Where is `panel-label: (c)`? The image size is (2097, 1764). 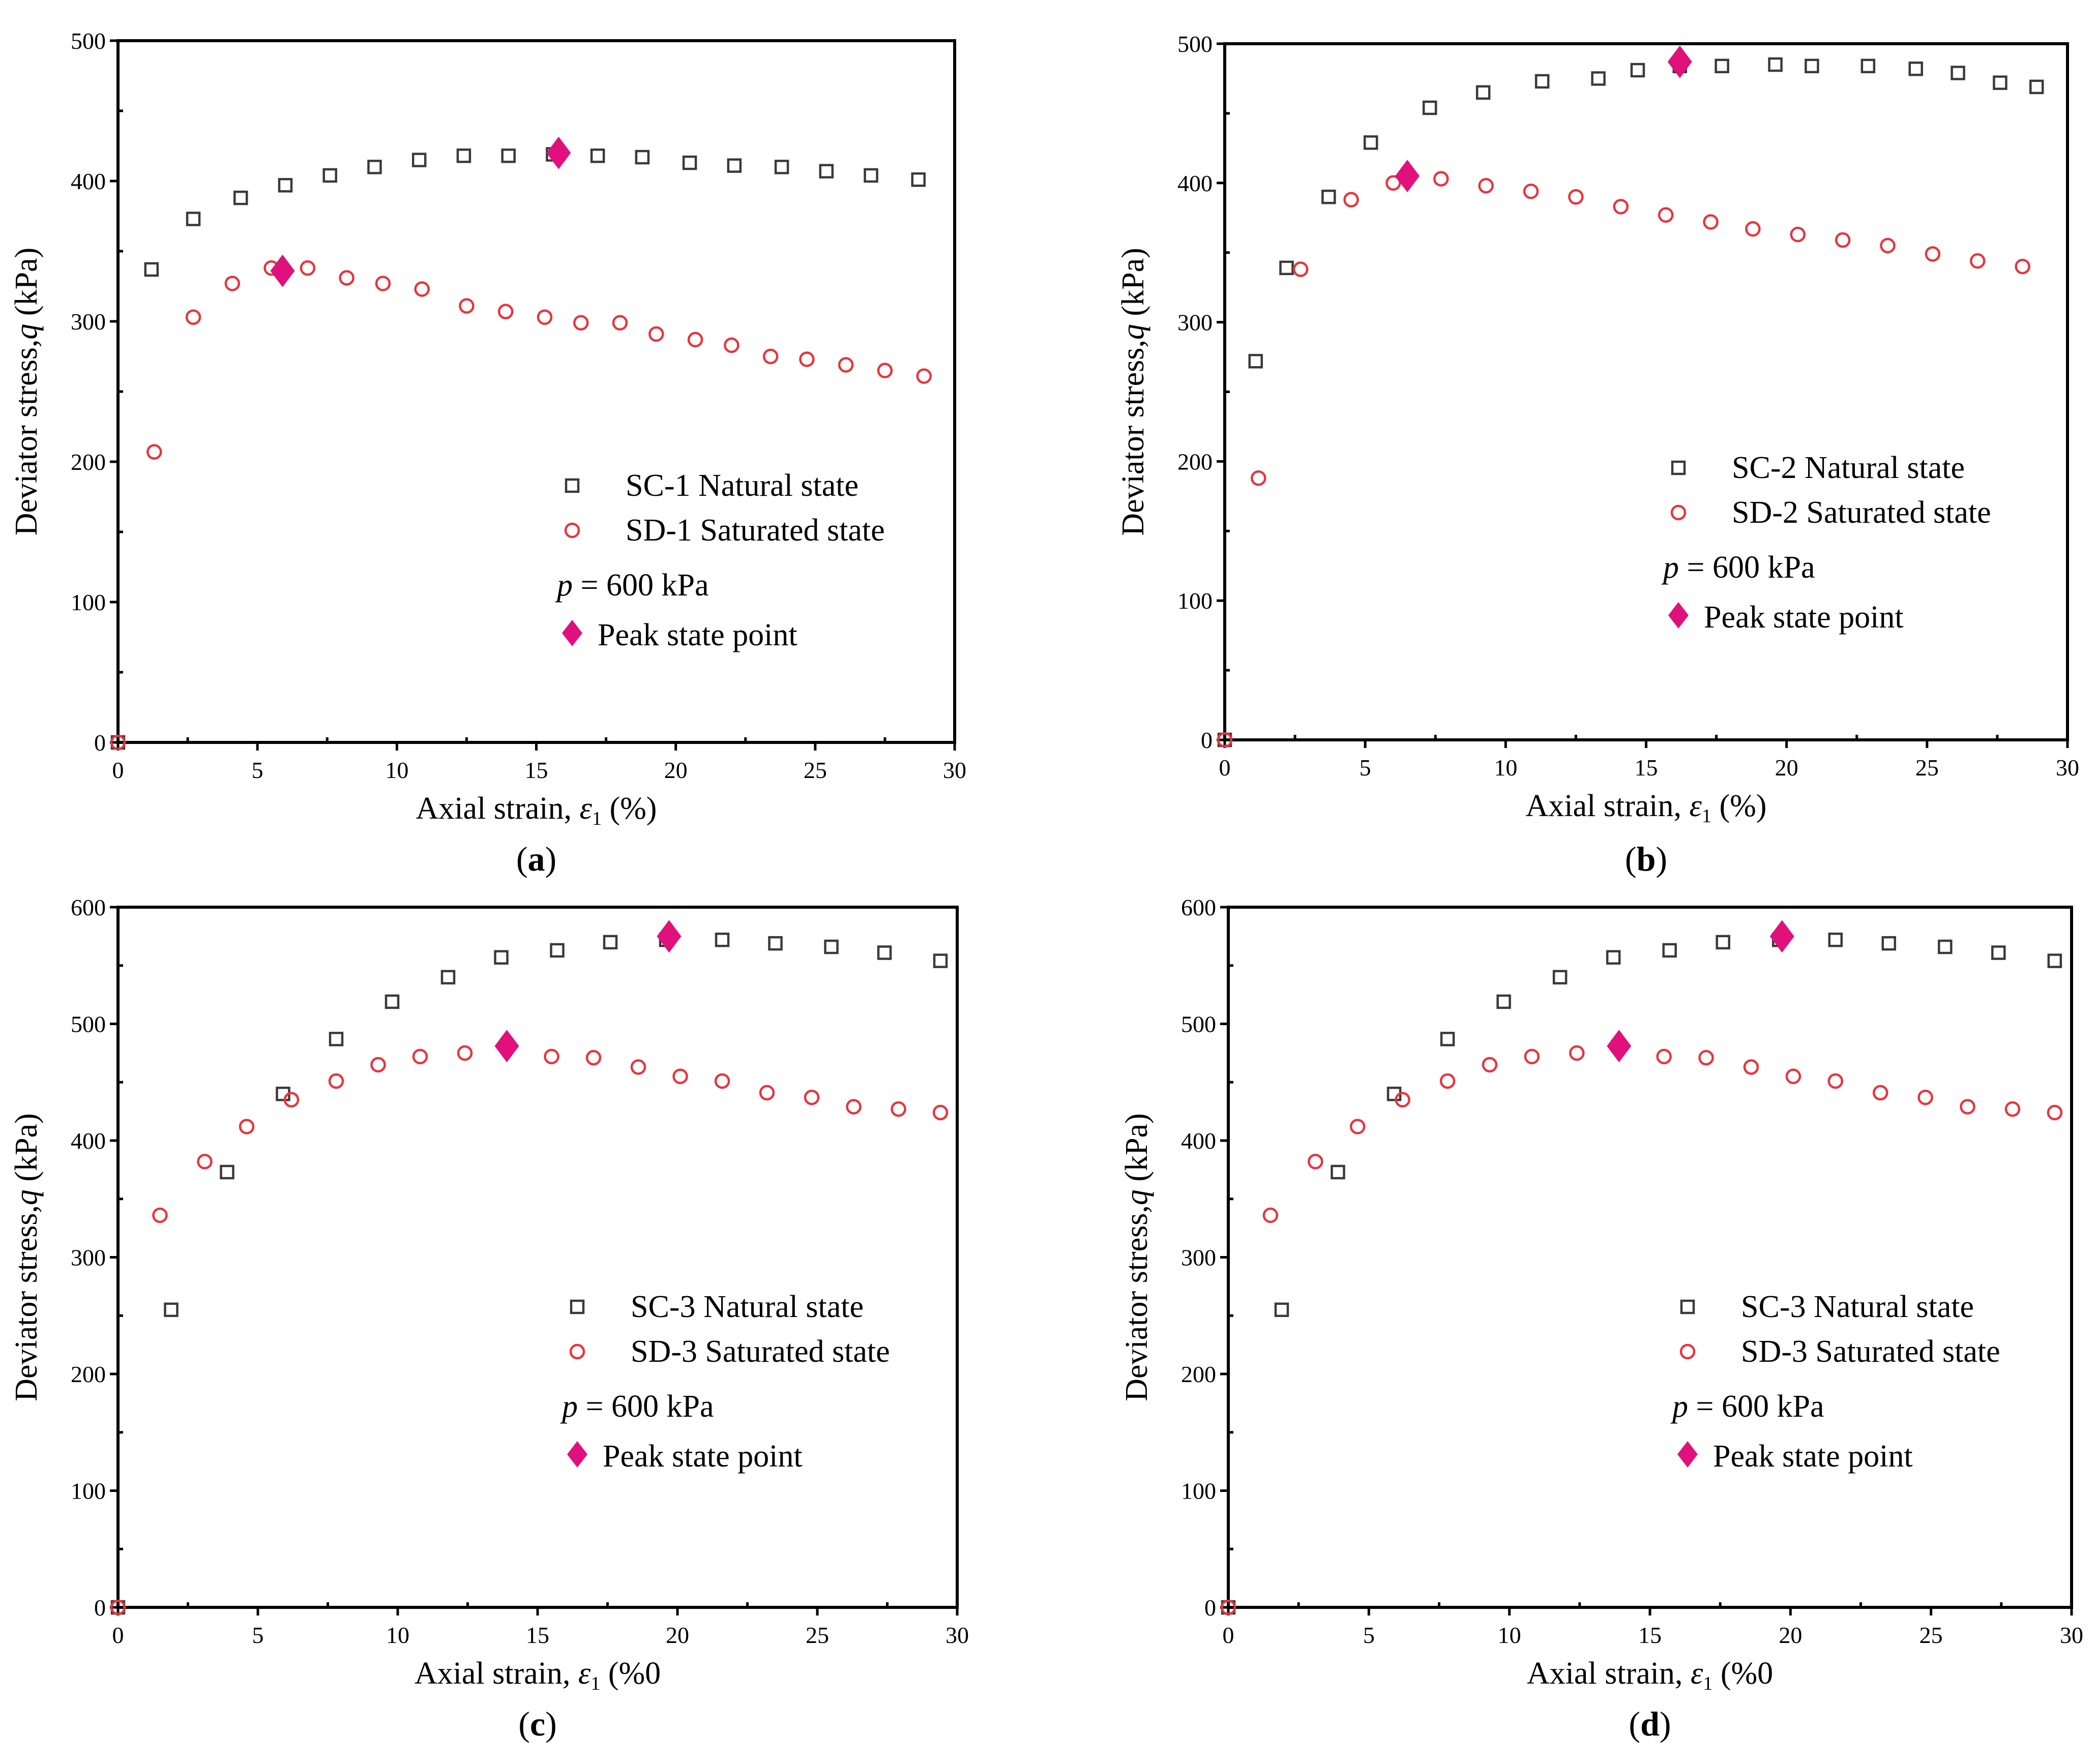
panel-label: (c) is located at coordinates (537, 1724).